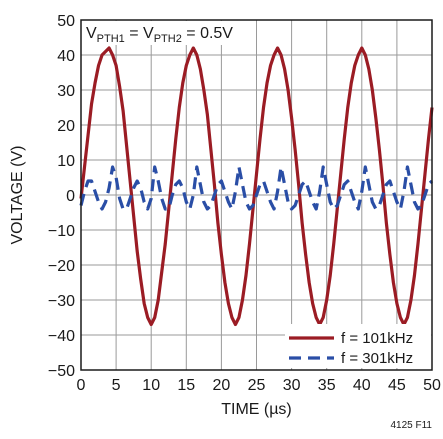 The height and width of the screenshot is (439, 443). I want to click on x-tick-labels: 0 5 10 15 20 25 30 35 40 45 50, so click(259, 385).